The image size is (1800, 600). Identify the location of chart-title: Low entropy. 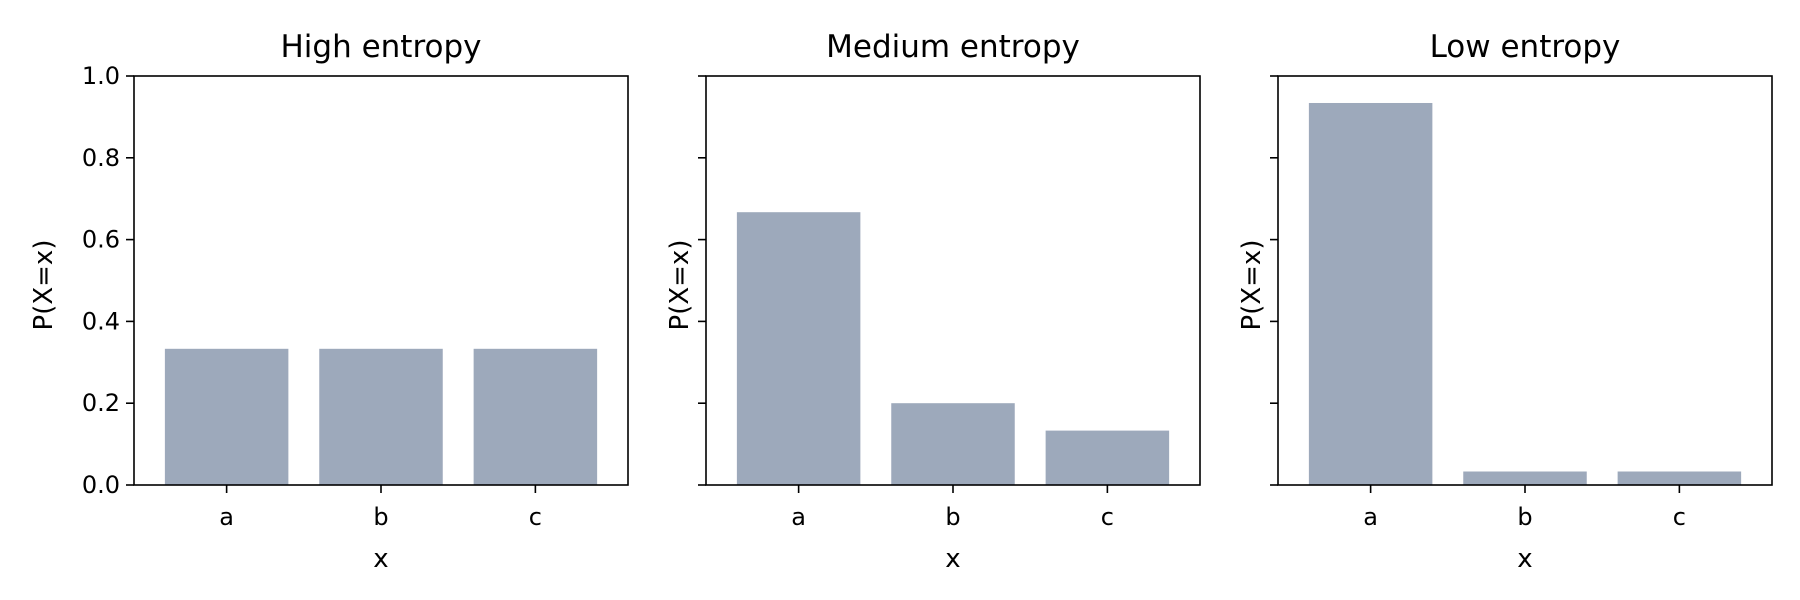
(1525, 47).